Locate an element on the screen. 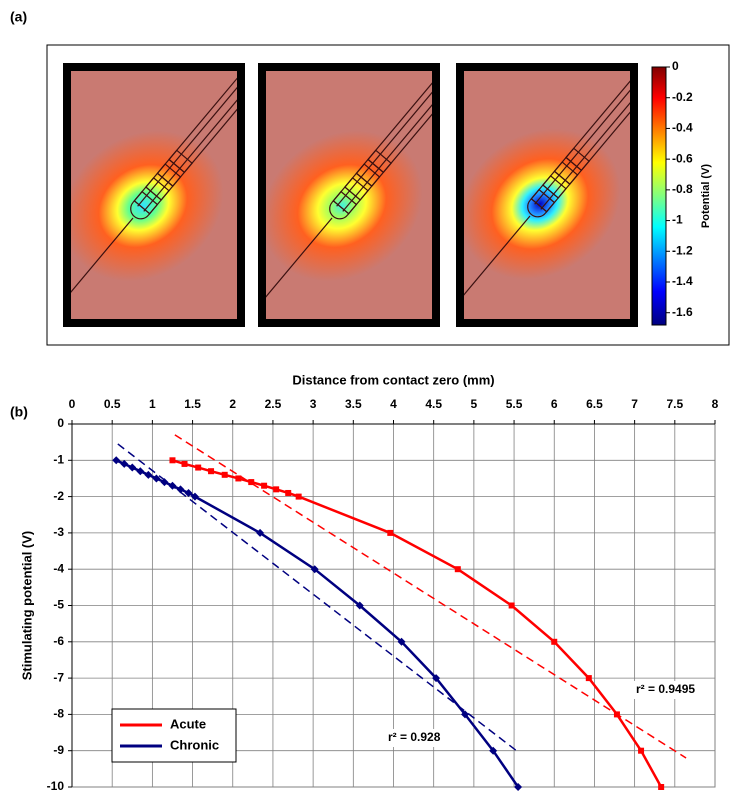 The height and width of the screenshot is (803, 740). x-tick-label: 7 is located at coordinates (634, 404).